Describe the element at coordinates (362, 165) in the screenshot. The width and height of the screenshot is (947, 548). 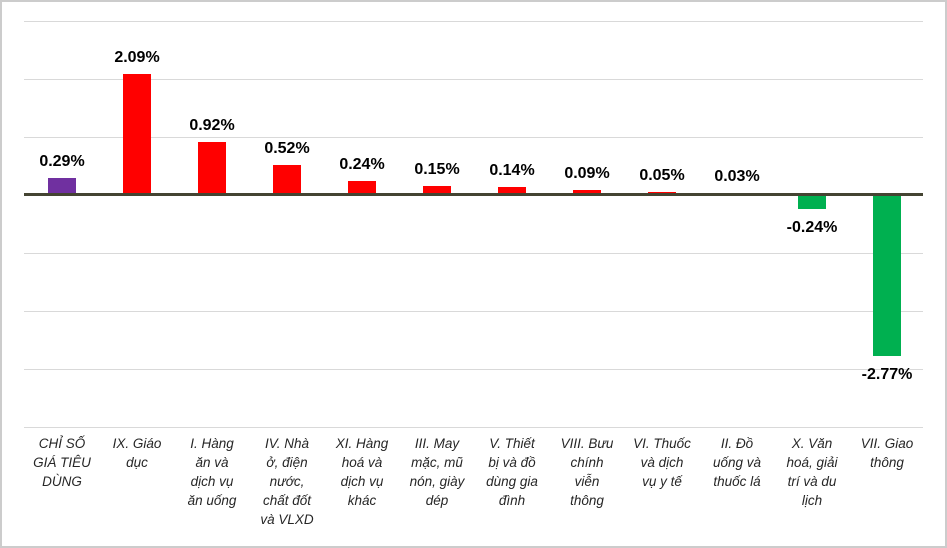
I see `value-label-5: 0.24%` at that location.